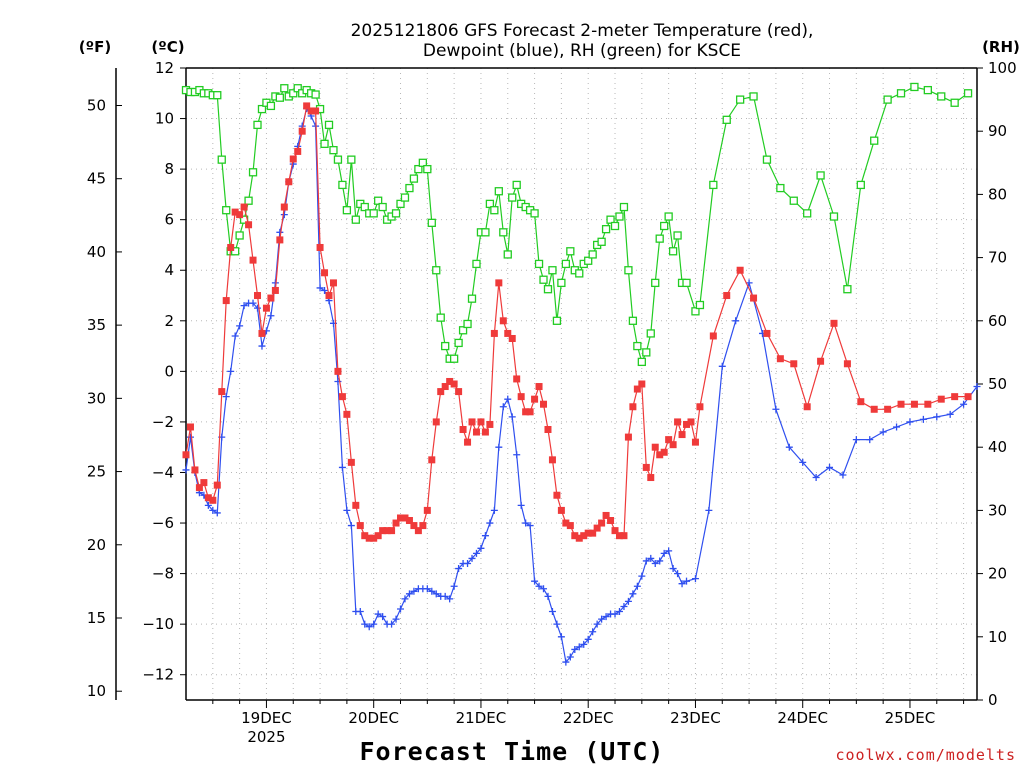 The height and width of the screenshot is (773, 1024). I want to click on fahrenheit-tick-label: 35, so click(96, 325).